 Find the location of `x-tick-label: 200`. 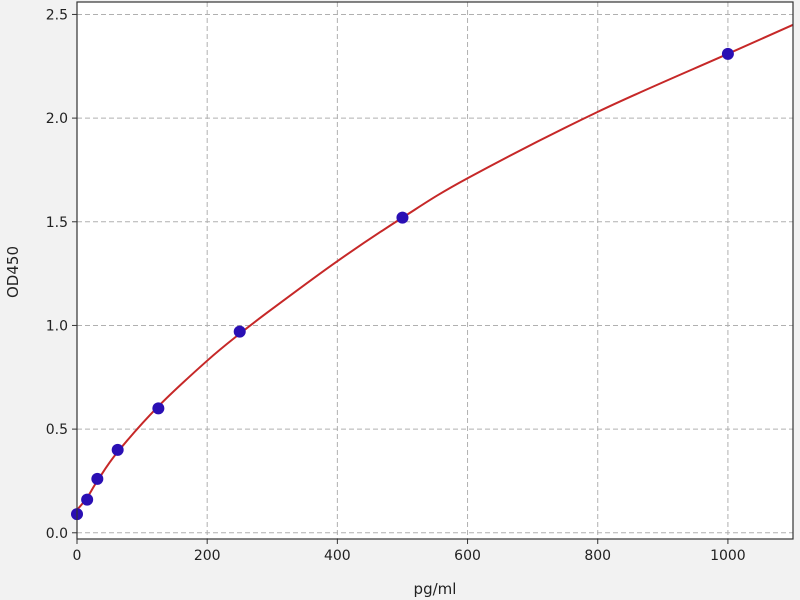

x-tick-label: 200 is located at coordinates (207, 556).